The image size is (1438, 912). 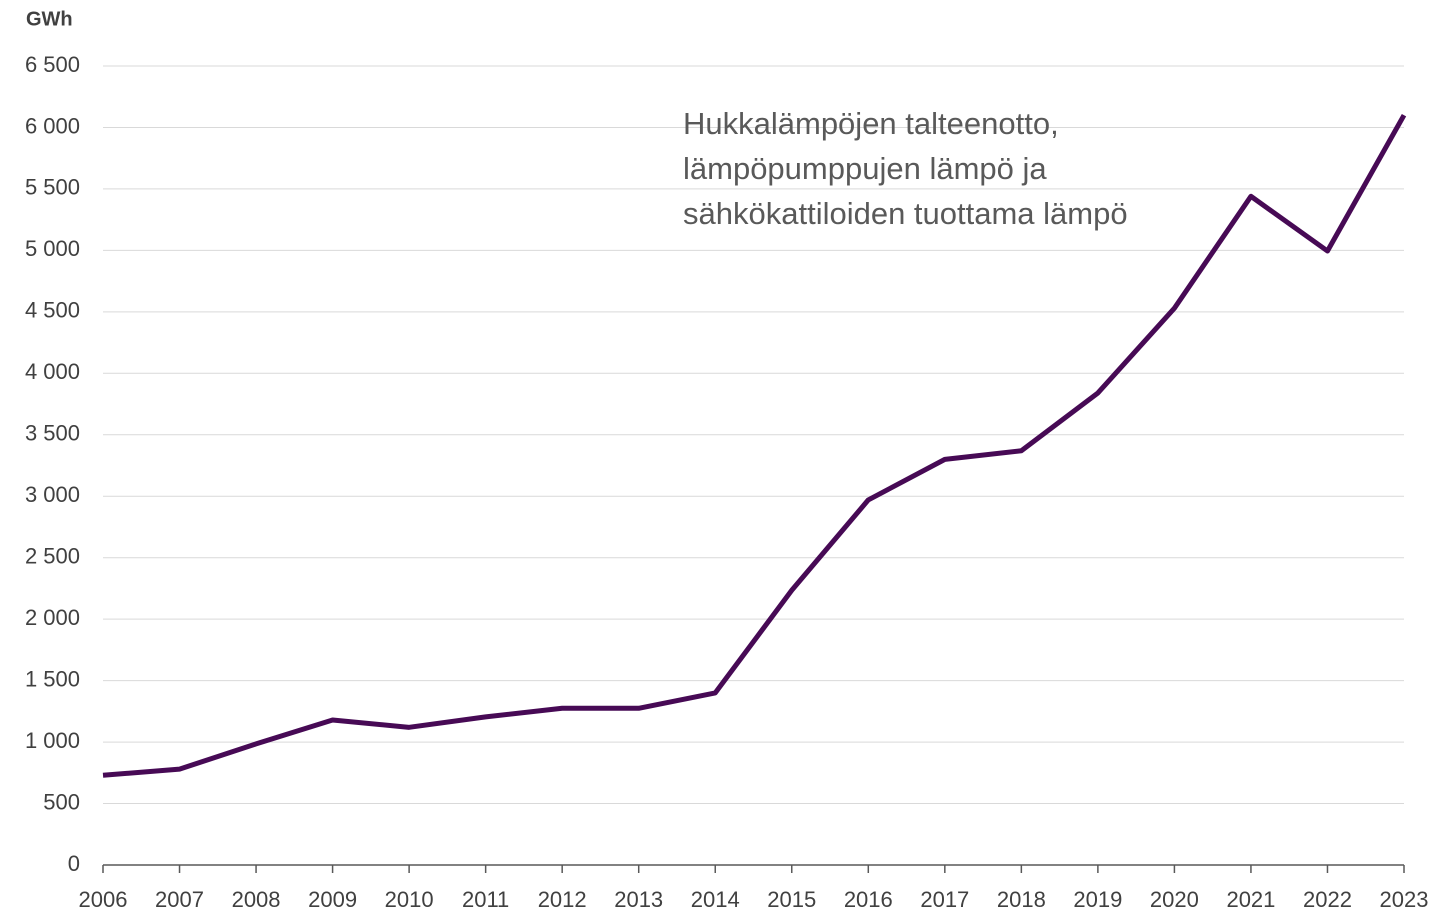 I want to click on y-tick-label: 5 500, so click(x=52, y=187).